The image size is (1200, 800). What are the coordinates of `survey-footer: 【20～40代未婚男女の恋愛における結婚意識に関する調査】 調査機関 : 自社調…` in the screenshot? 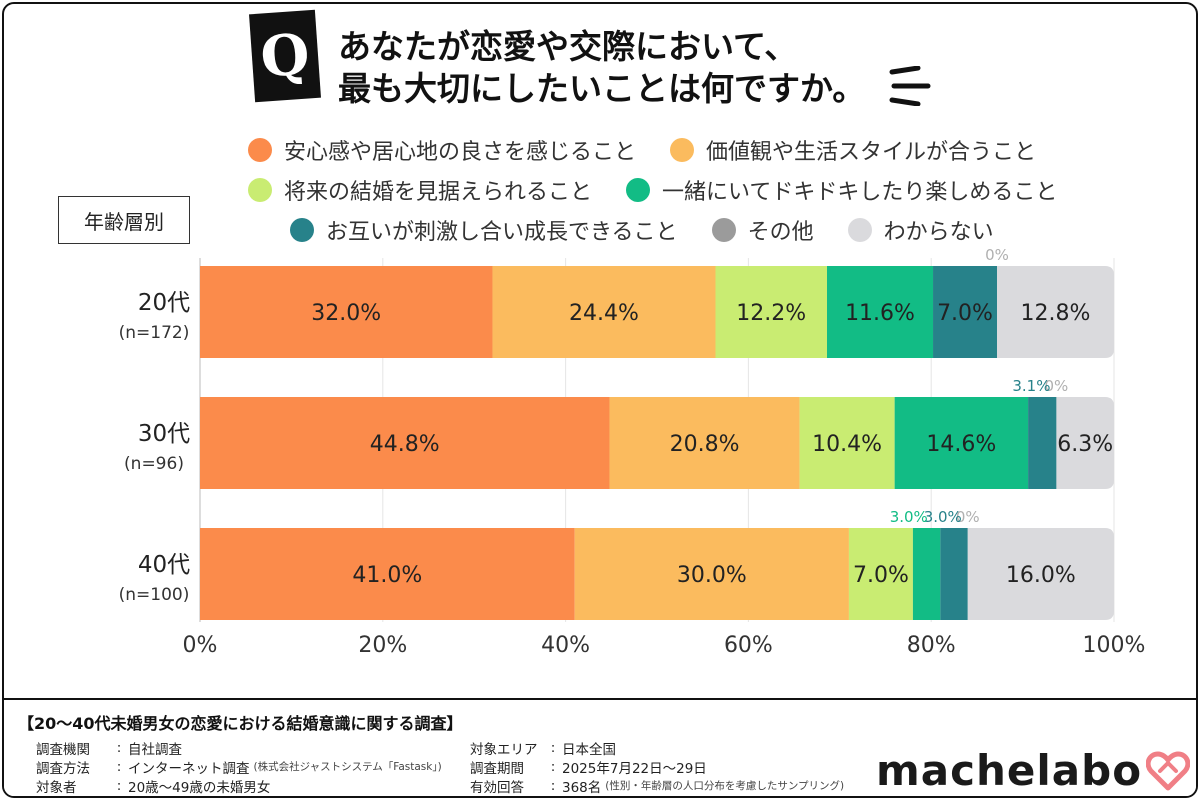 It's located at (600, 747).